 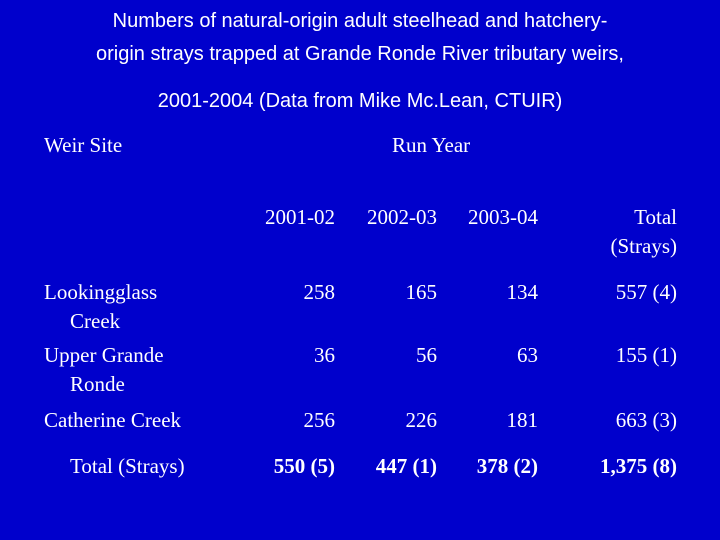 I want to click on column-header: 2002-03, so click(x=402, y=217).